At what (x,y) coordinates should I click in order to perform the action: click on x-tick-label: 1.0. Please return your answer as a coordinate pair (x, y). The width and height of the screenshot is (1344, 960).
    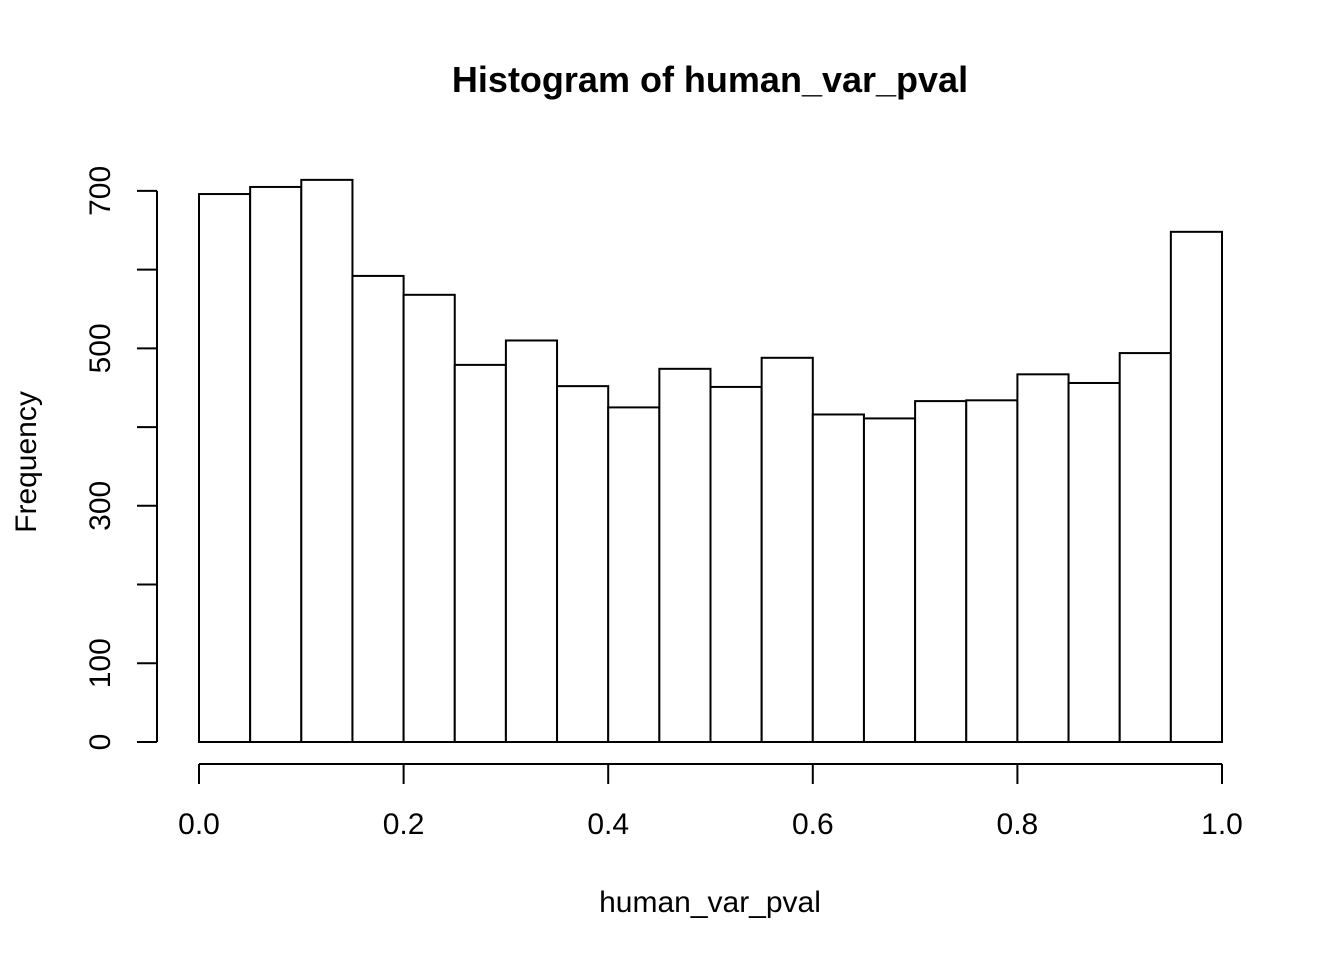
    Looking at the image, I should click on (1222, 824).